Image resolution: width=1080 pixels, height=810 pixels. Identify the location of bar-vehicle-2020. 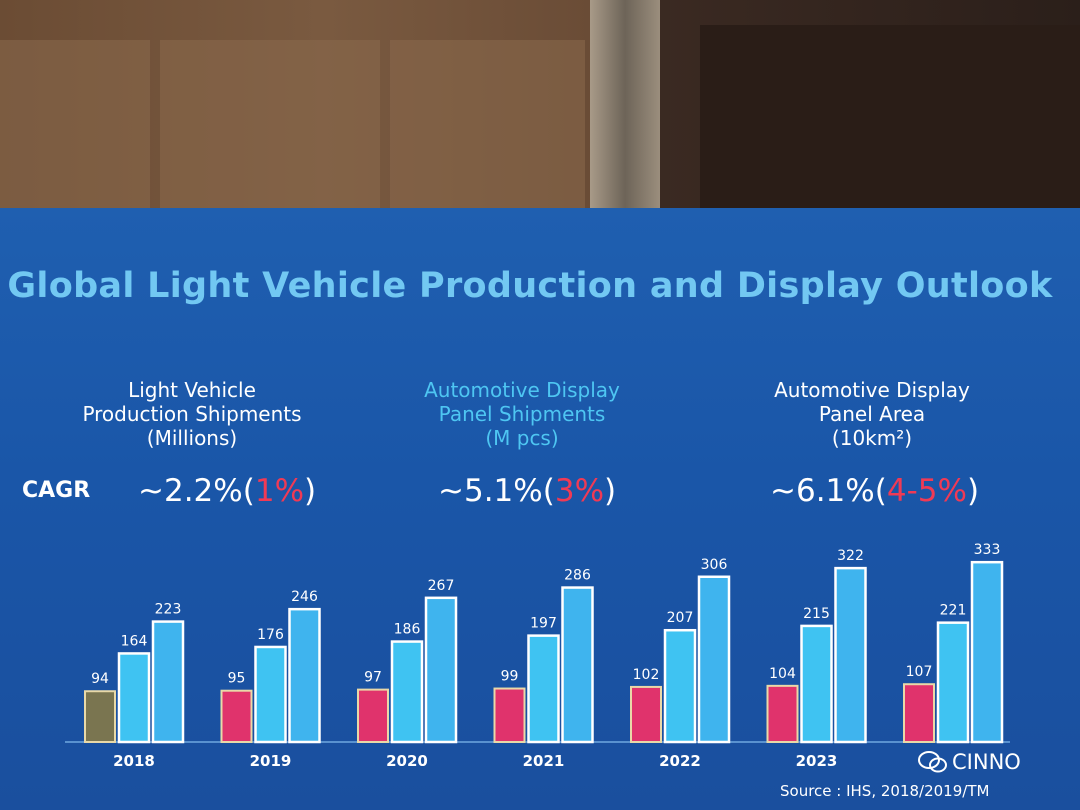
(373, 715).